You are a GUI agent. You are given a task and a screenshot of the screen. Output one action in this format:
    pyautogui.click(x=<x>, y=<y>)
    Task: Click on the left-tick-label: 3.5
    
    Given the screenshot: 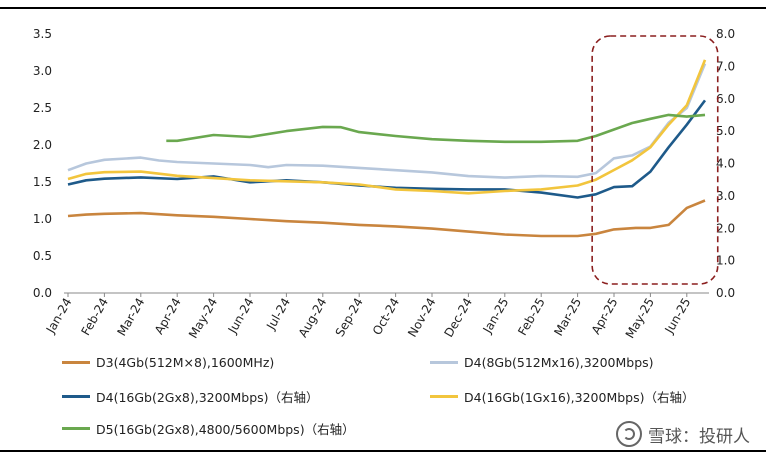 What is the action you would take?
    pyautogui.click(x=42, y=34)
    